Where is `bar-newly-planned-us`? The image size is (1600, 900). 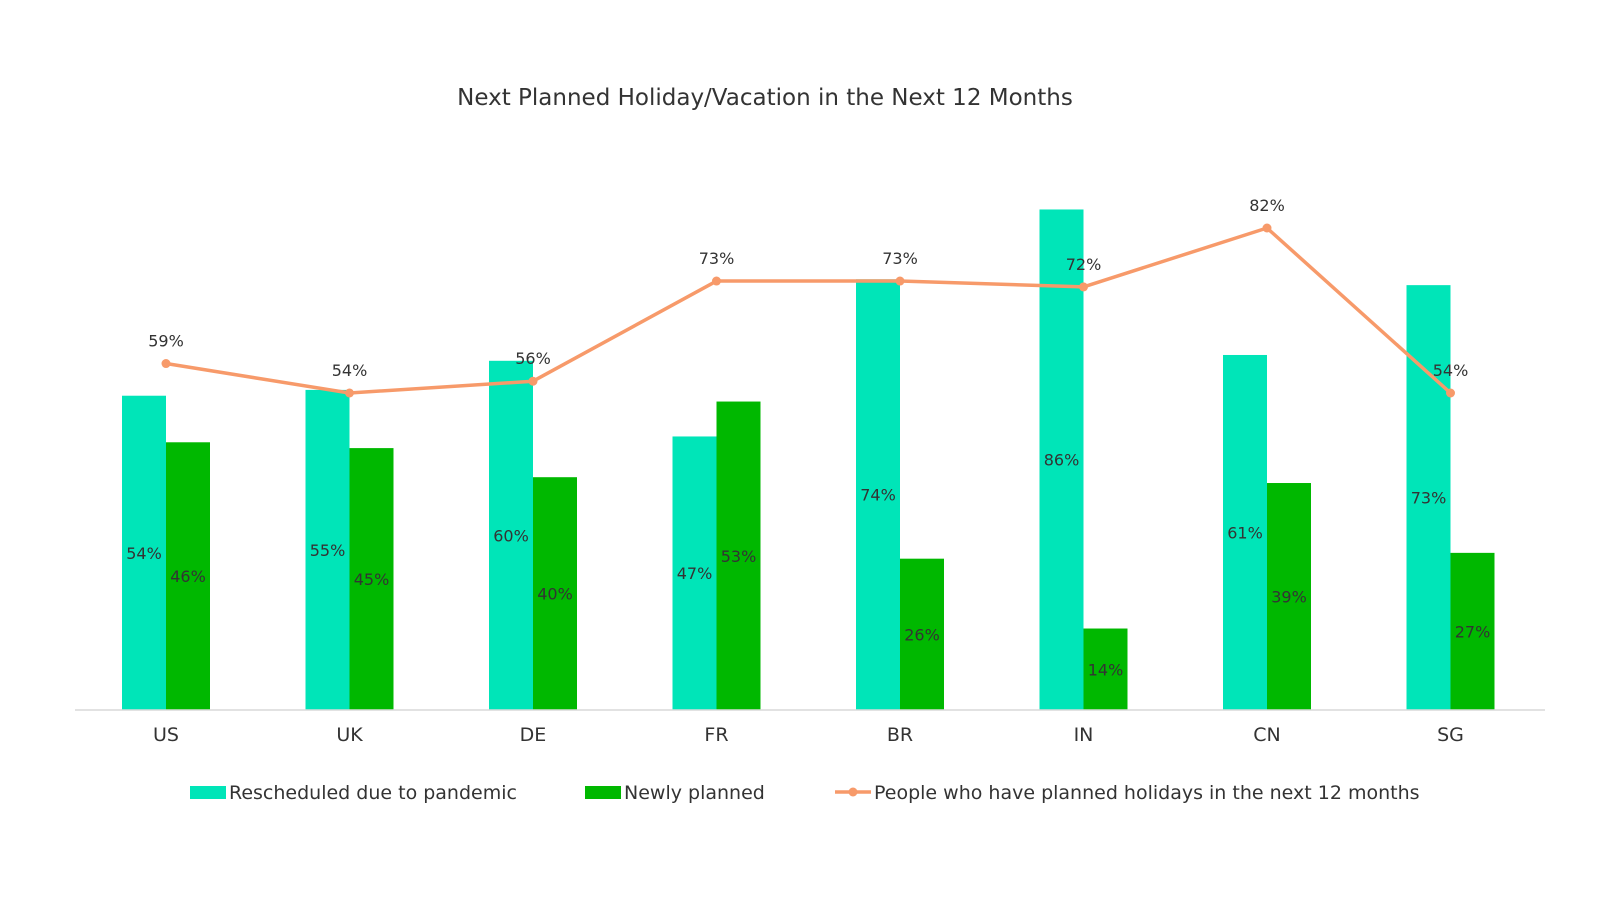 bar-newly-planned-us is located at coordinates (188, 576).